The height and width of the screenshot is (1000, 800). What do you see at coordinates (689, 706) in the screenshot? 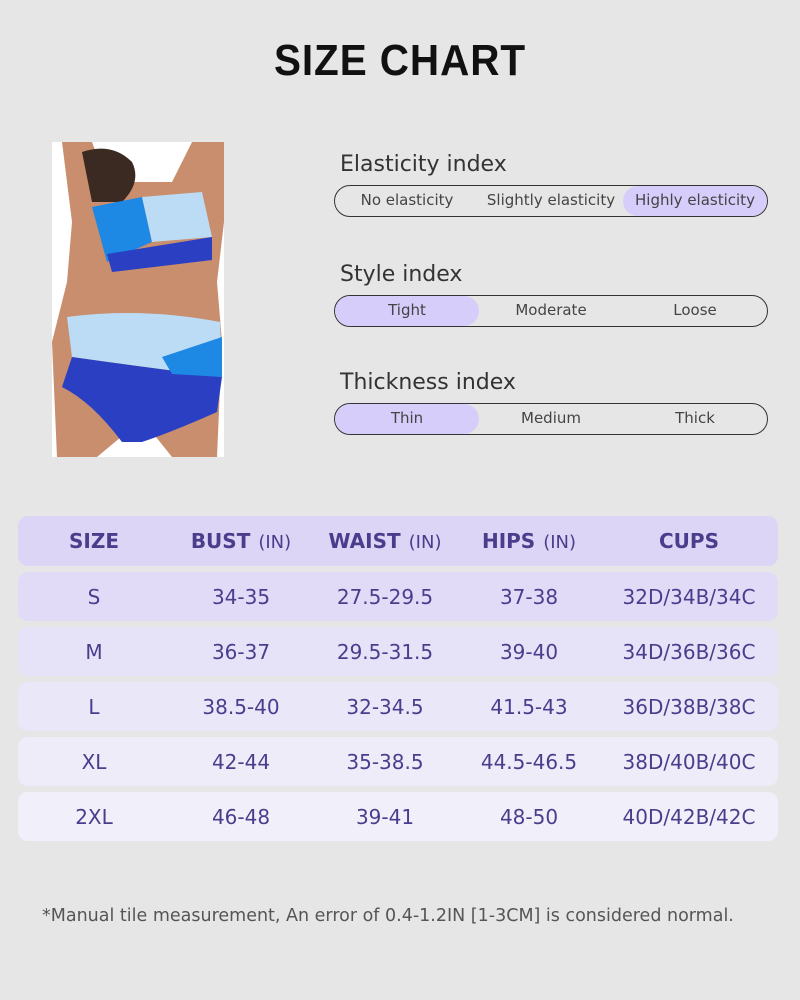
I see `table-cell: 36D/38B/38C` at bounding box center [689, 706].